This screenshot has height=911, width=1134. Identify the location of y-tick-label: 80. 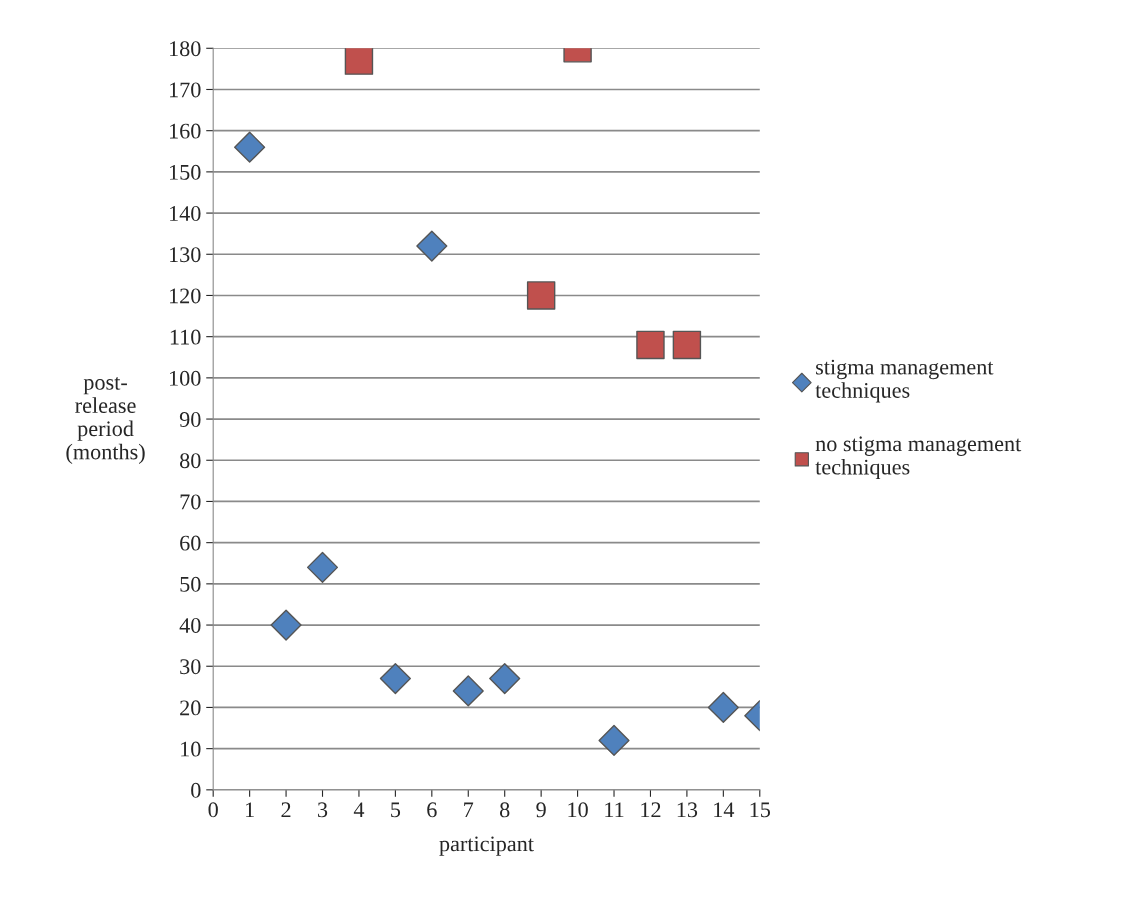
(190, 461).